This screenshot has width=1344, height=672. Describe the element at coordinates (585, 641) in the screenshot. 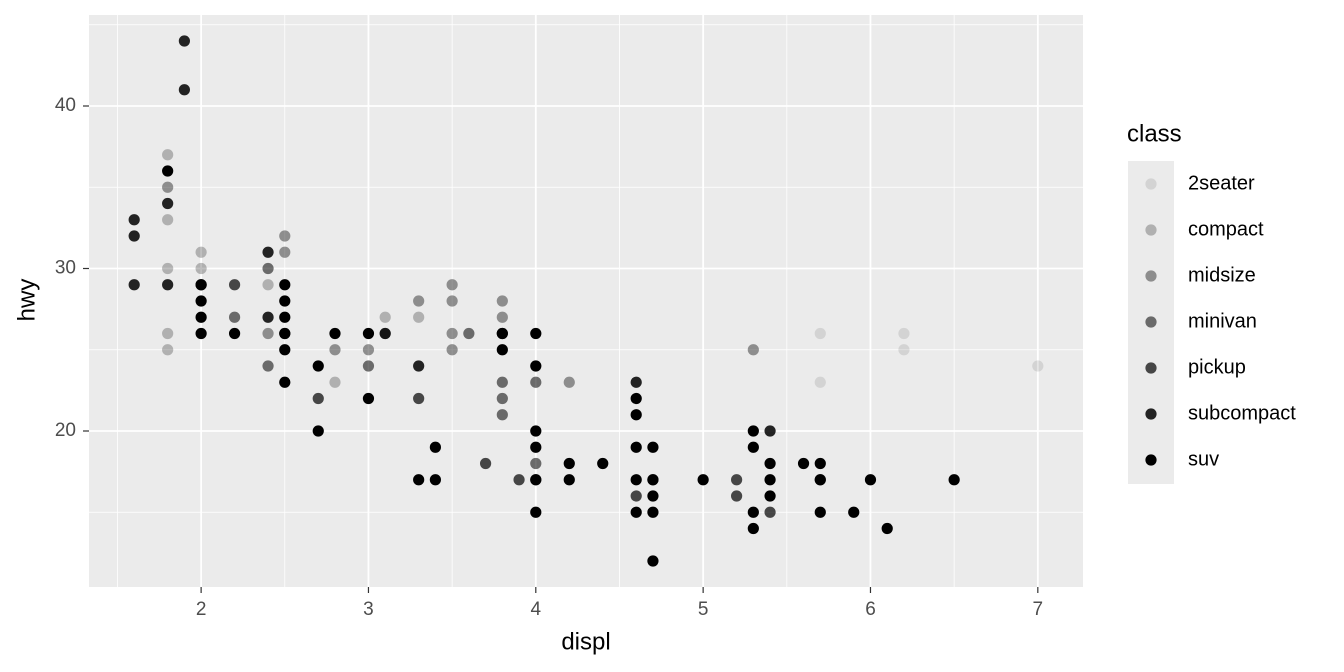

I see `x-axis-title: displ` at that location.